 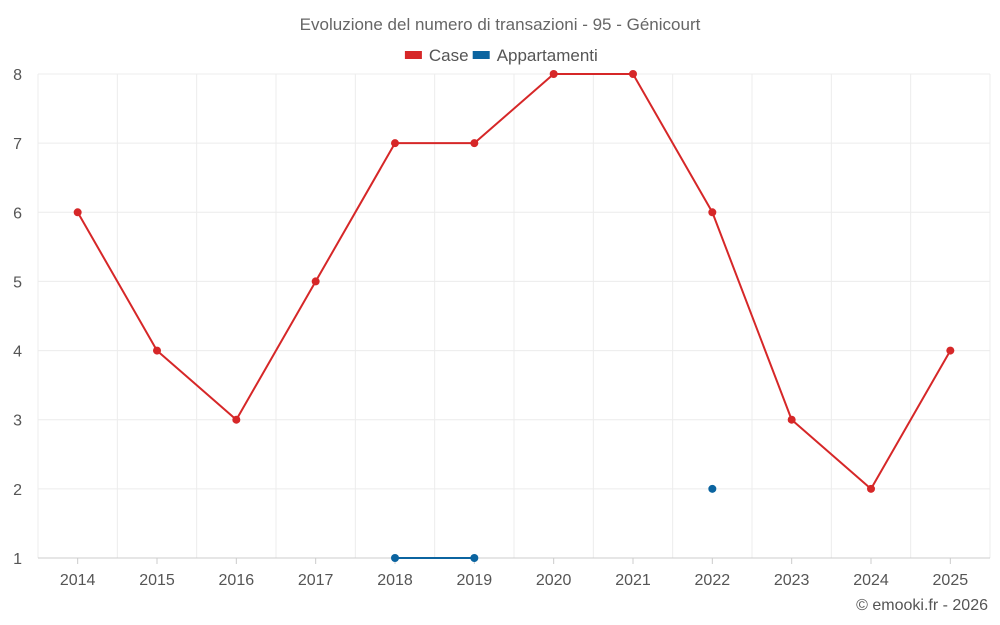 What do you see at coordinates (633, 580) in the screenshot?
I see `x-tick-label: 2021` at bounding box center [633, 580].